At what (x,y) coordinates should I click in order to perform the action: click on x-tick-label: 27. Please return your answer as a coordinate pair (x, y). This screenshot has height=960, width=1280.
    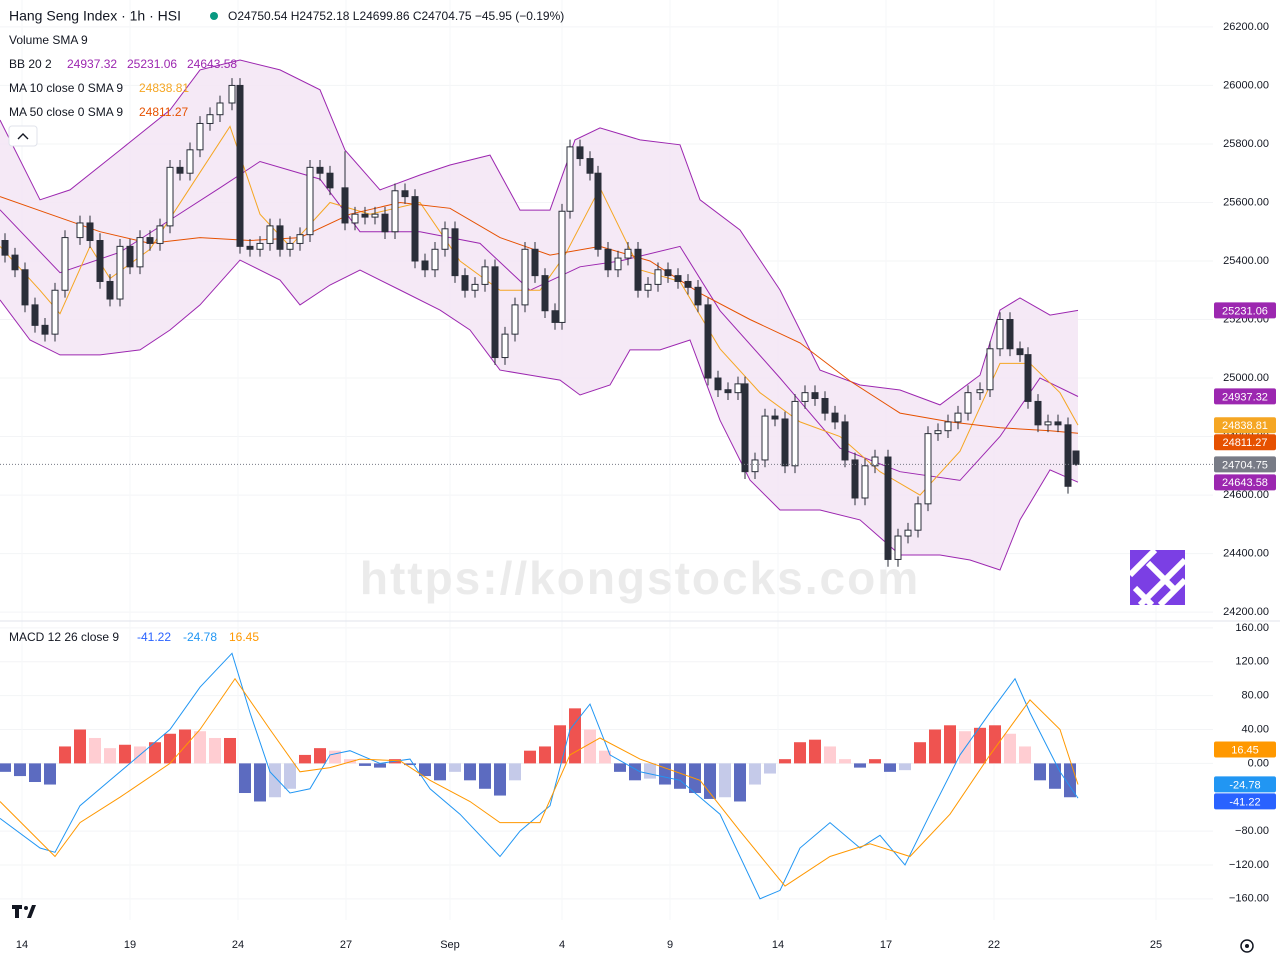
    Looking at the image, I should click on (346, 945).